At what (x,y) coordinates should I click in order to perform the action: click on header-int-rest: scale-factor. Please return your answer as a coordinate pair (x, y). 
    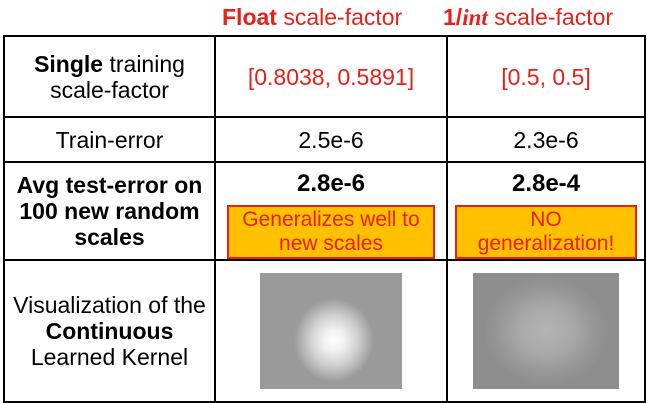
    Looking at the image, I should click on (550, 17).